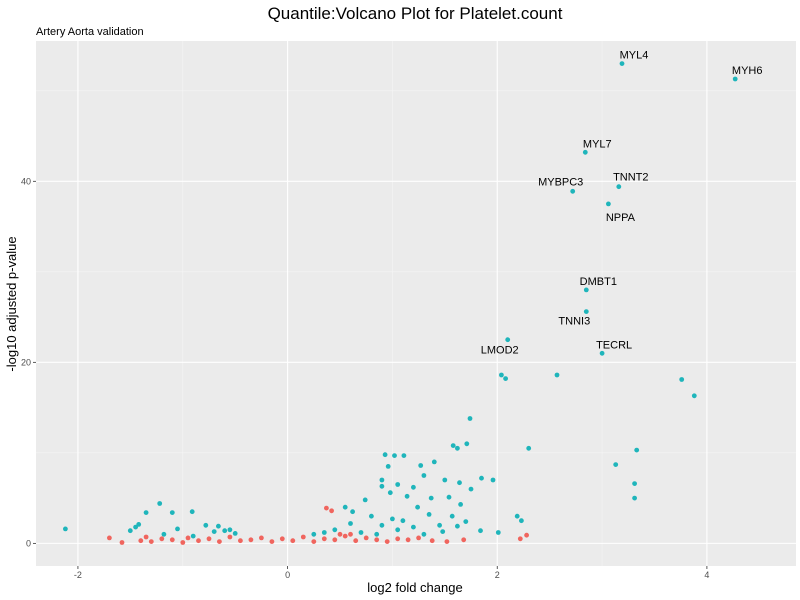  I want to click on gene-label: TNNI3, so click(574, 322).